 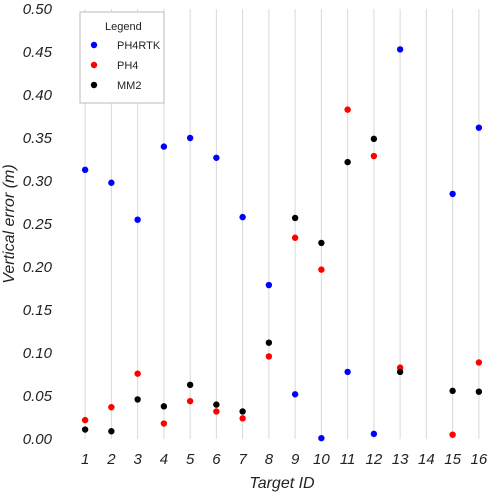 I want to click on x-tick-label: 11, so click(x=348, y=459).